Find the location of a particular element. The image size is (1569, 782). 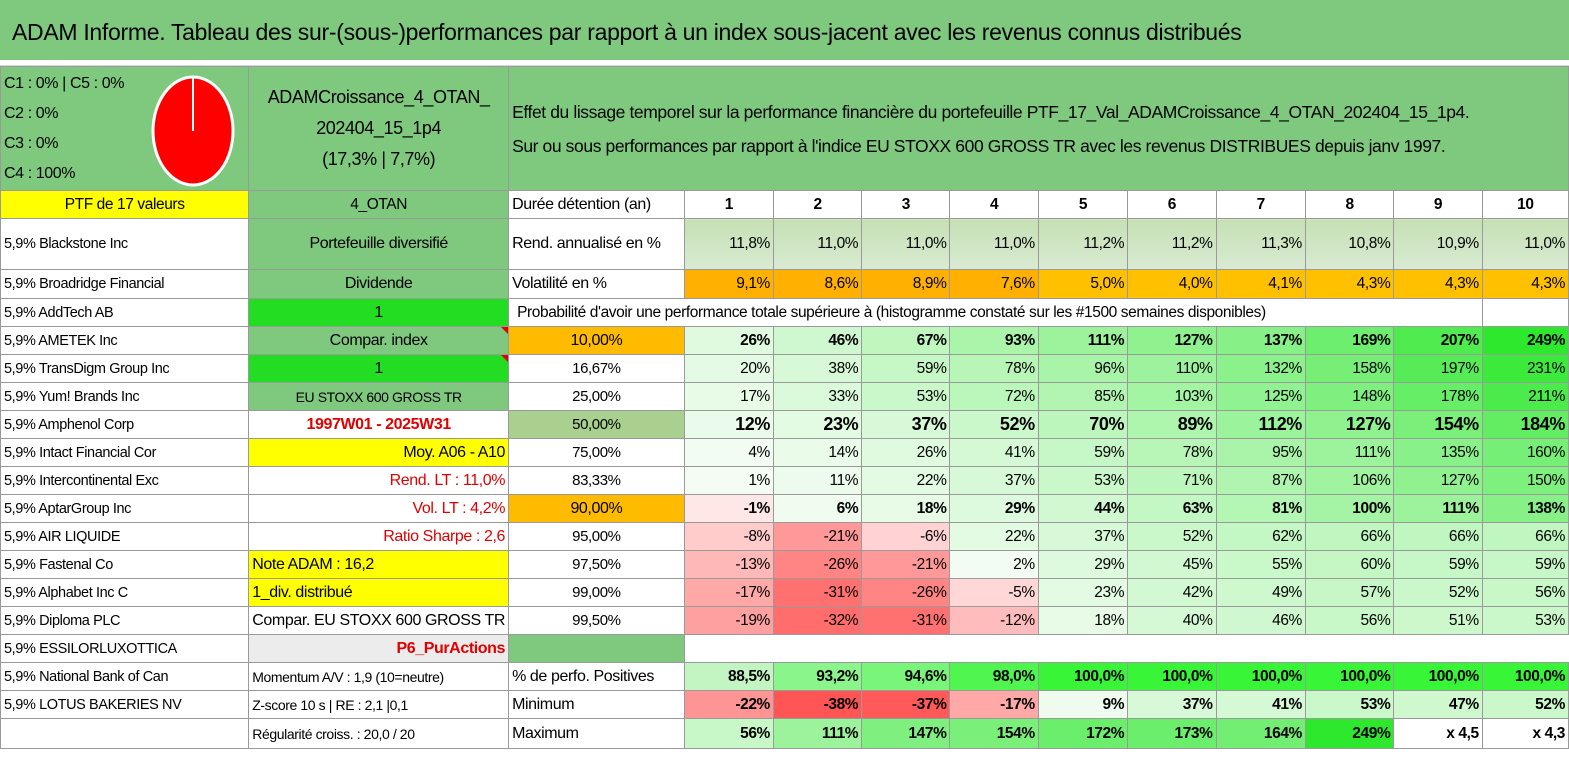

probability-value: 33% is located at coordinates (817, 396).